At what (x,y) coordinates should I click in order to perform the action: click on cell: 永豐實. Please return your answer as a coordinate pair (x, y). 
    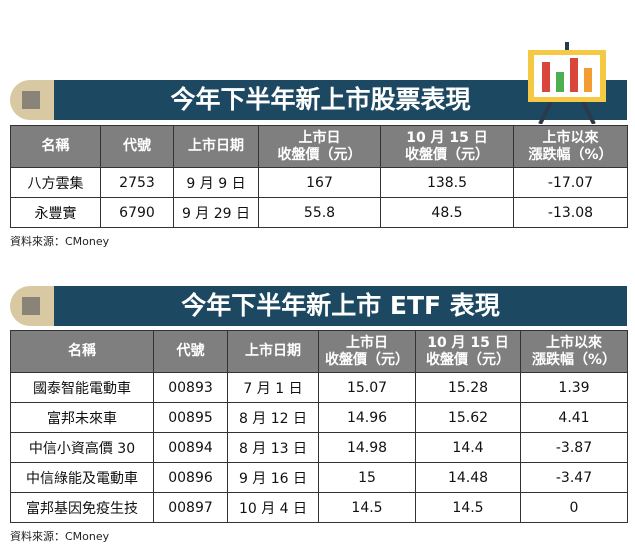
    Looking at the image, I should click on (55, 212).